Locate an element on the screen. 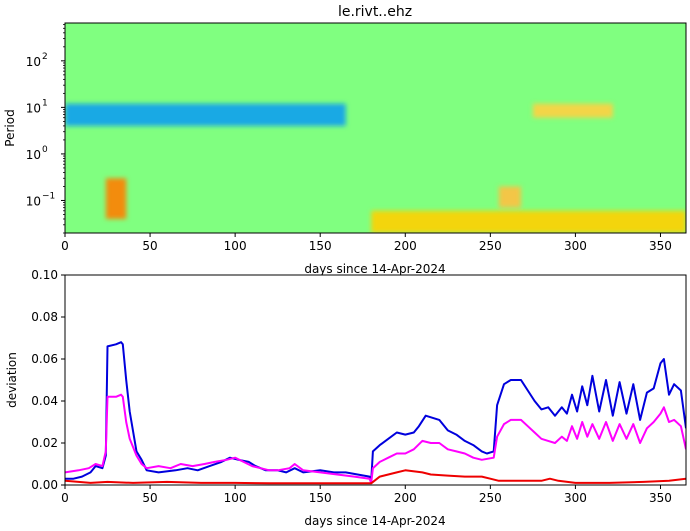 The image size is (690, 531). deviation-y-tick-label: 0.00 is located at coordinates (44, 485).